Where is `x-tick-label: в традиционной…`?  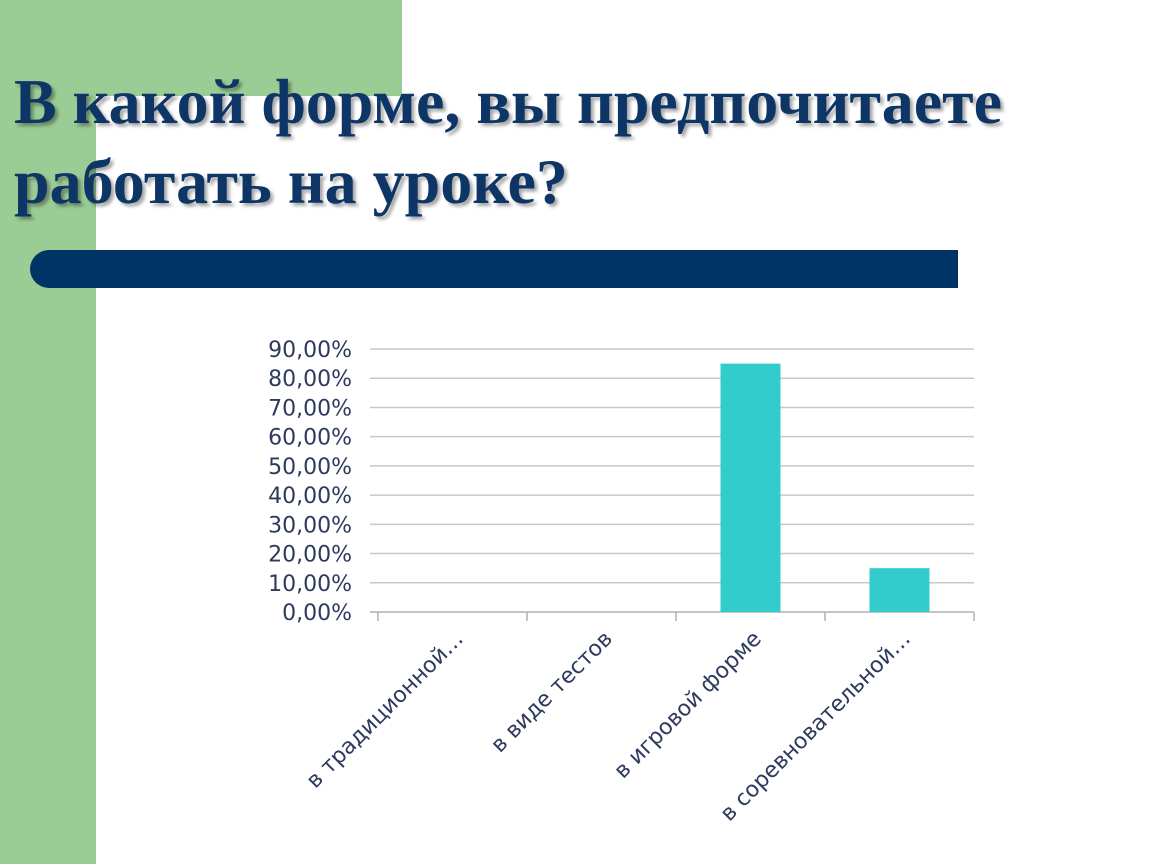
x-tick-label: в традиционной… is located at coordinates (385, 710).